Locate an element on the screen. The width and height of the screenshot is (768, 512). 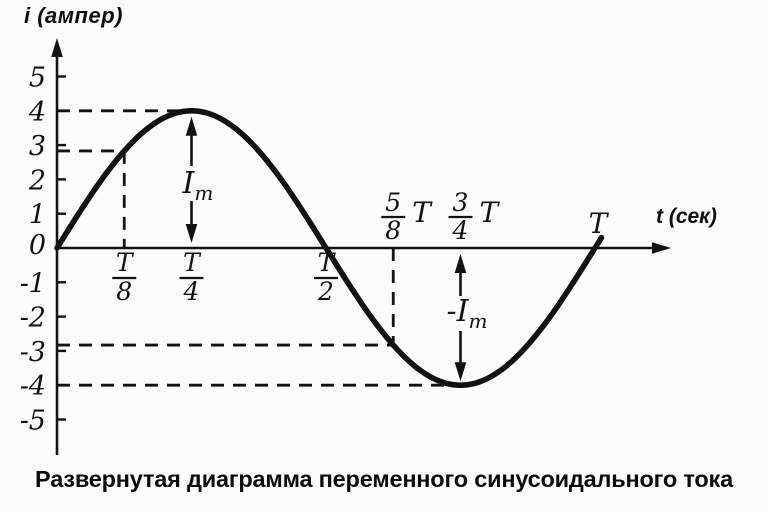
y-tick-label: 0 is located at coordinates (37, 245).